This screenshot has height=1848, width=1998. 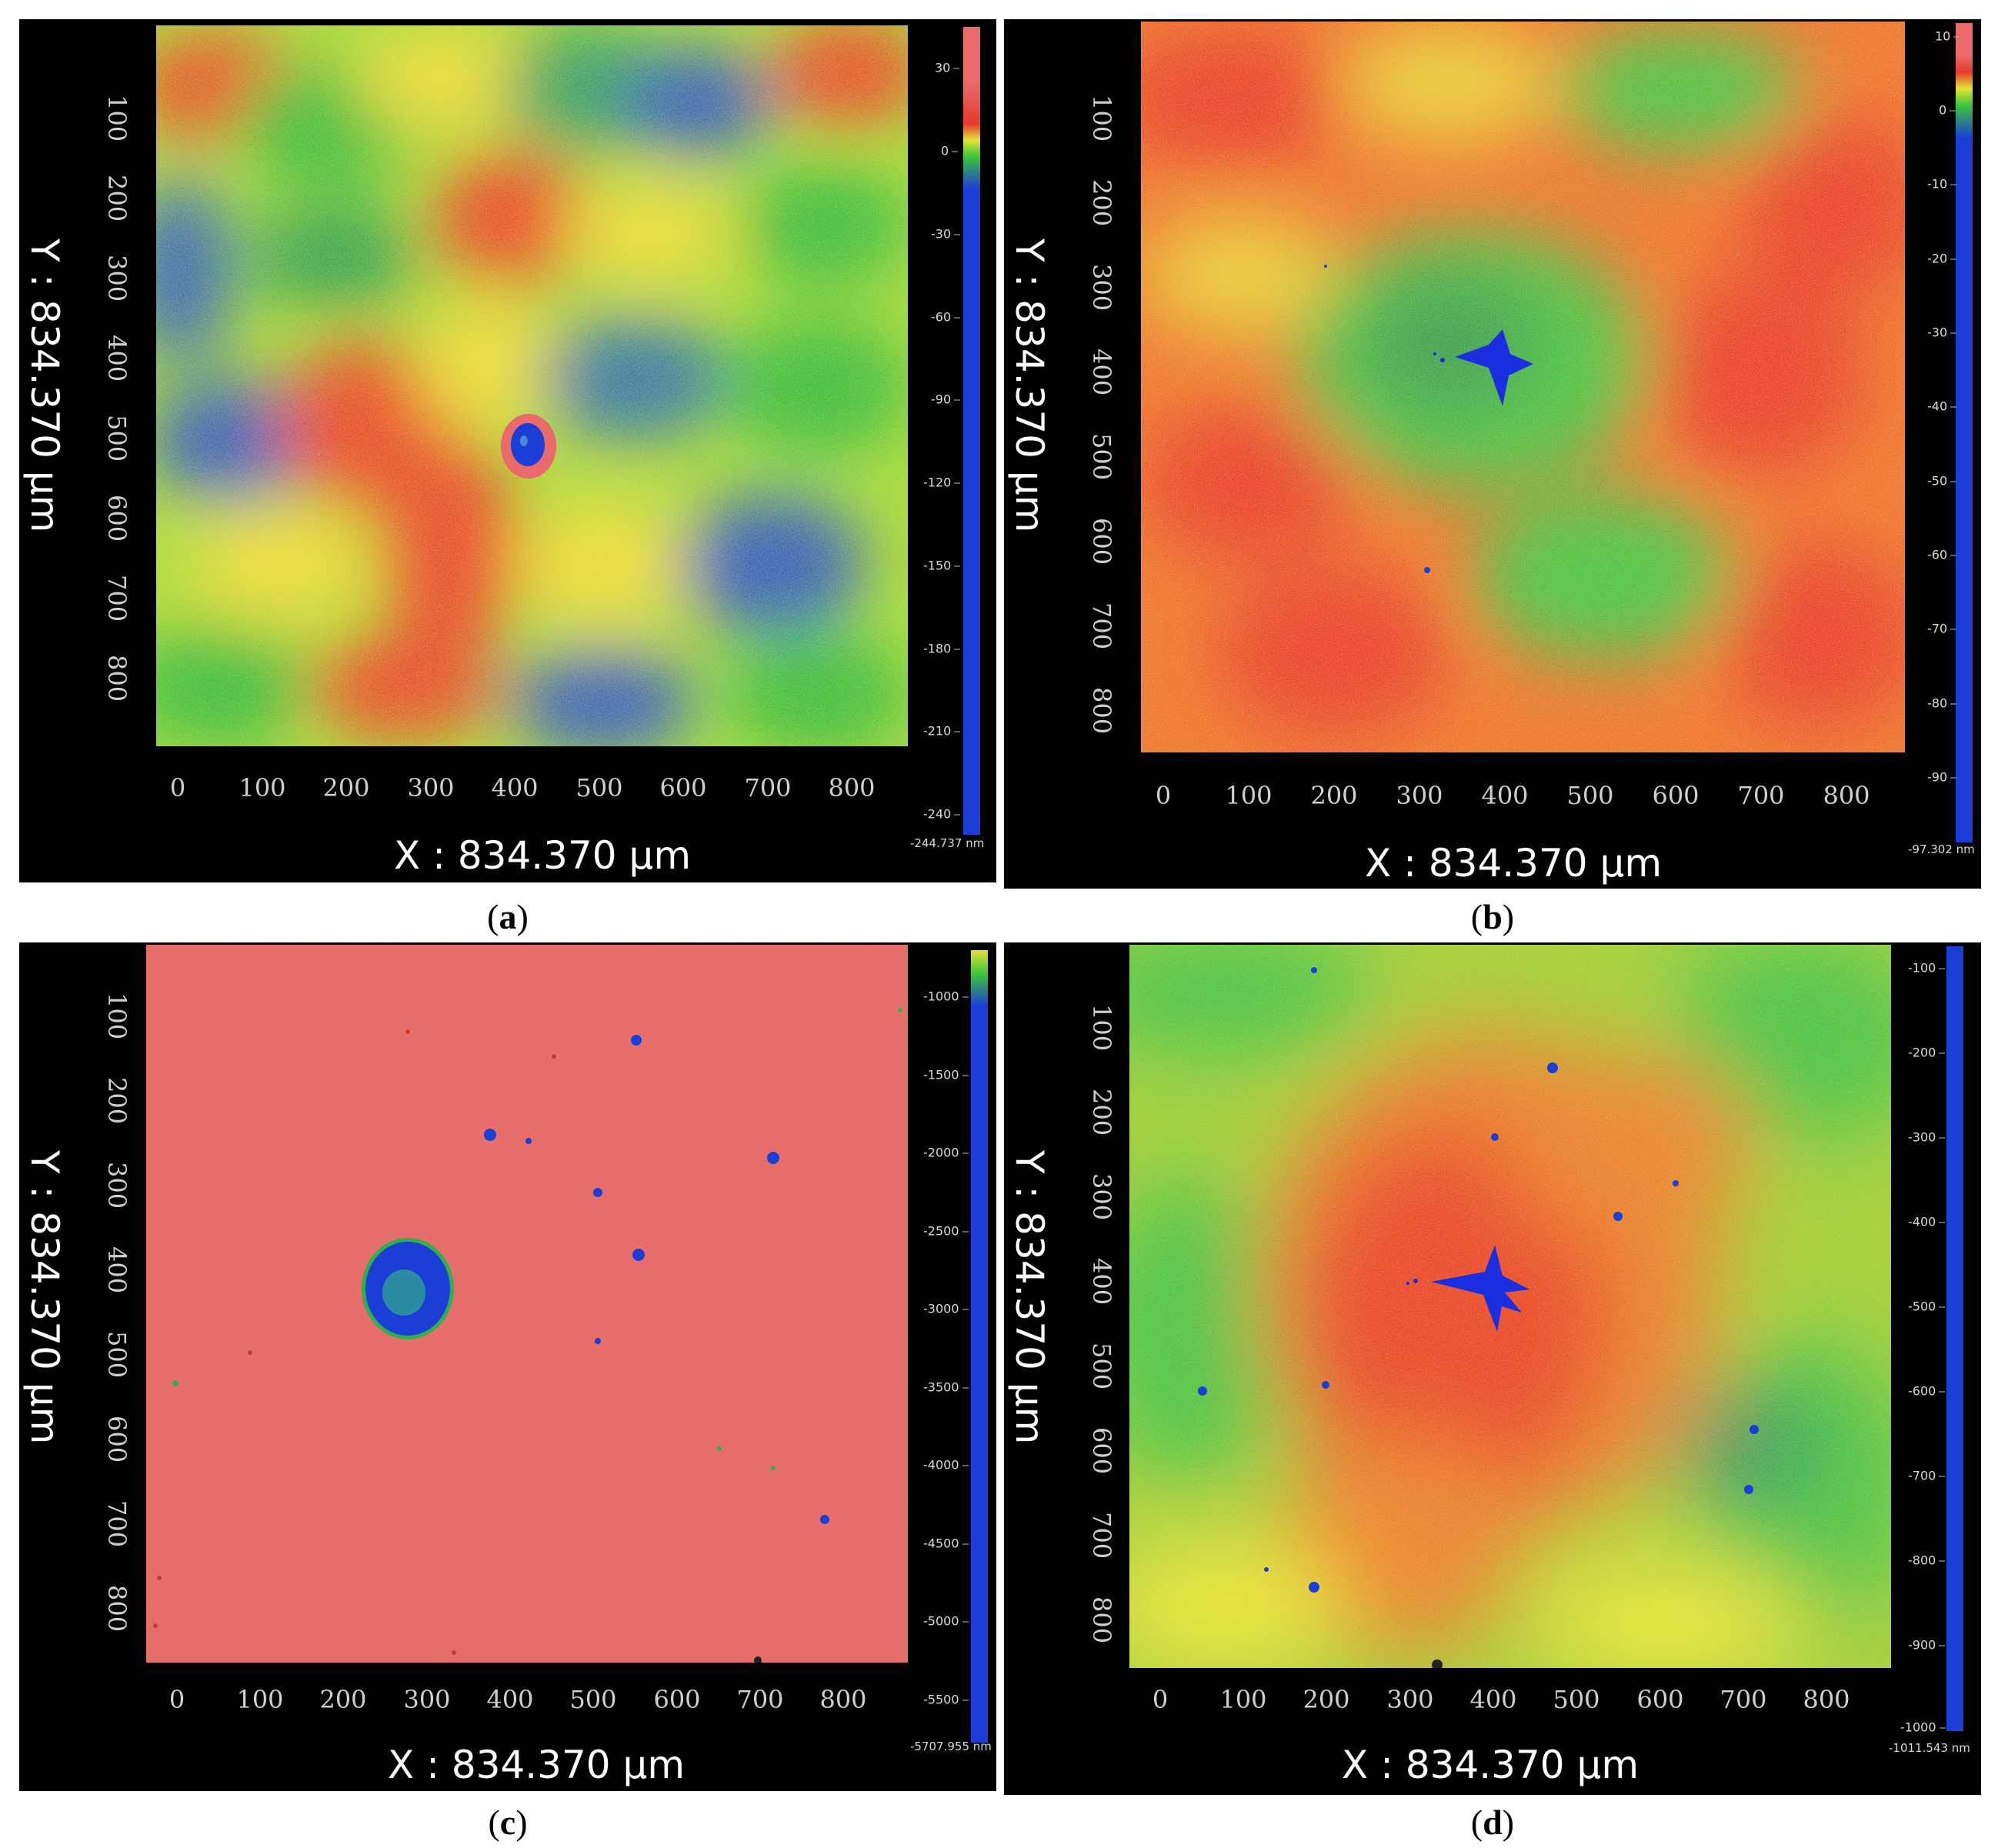 I want to click on colorbar-tick: -3000, so click(x=946, y=1308).